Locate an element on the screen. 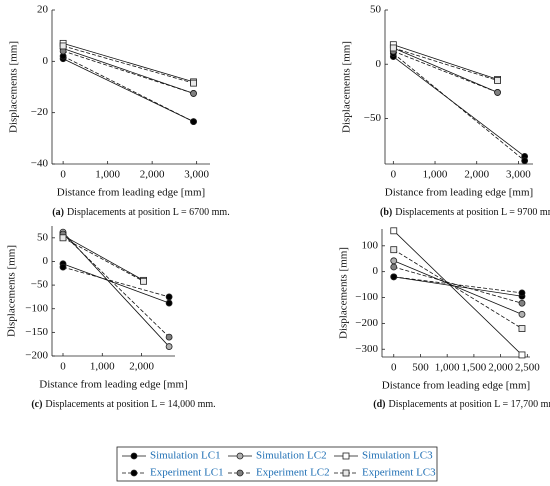 This screenshot has height=486, width=550. x-tick-label: 2,500 is located at coordinates (527, 368).